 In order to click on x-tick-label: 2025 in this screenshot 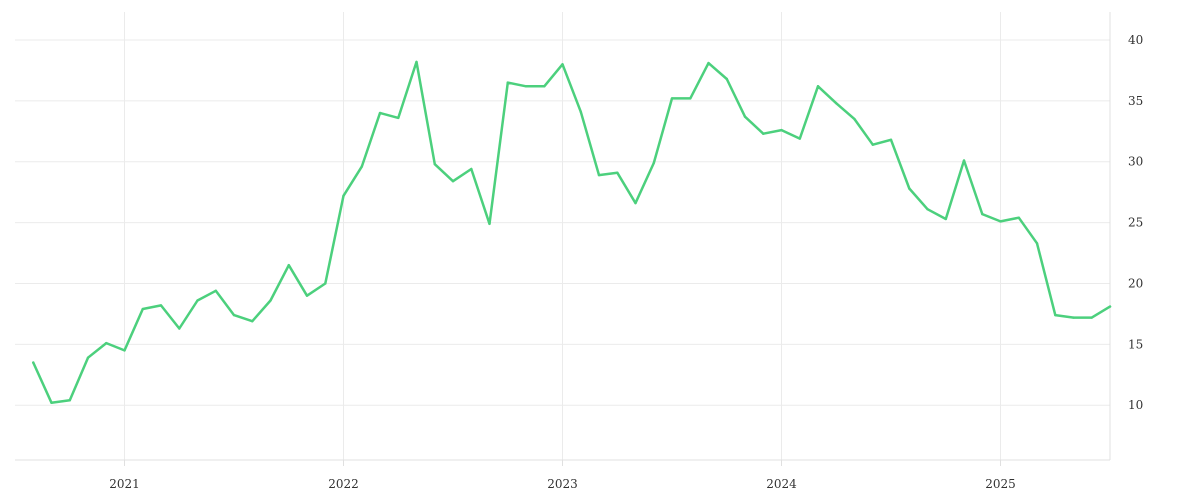, I will do `click(1000, 484)`.